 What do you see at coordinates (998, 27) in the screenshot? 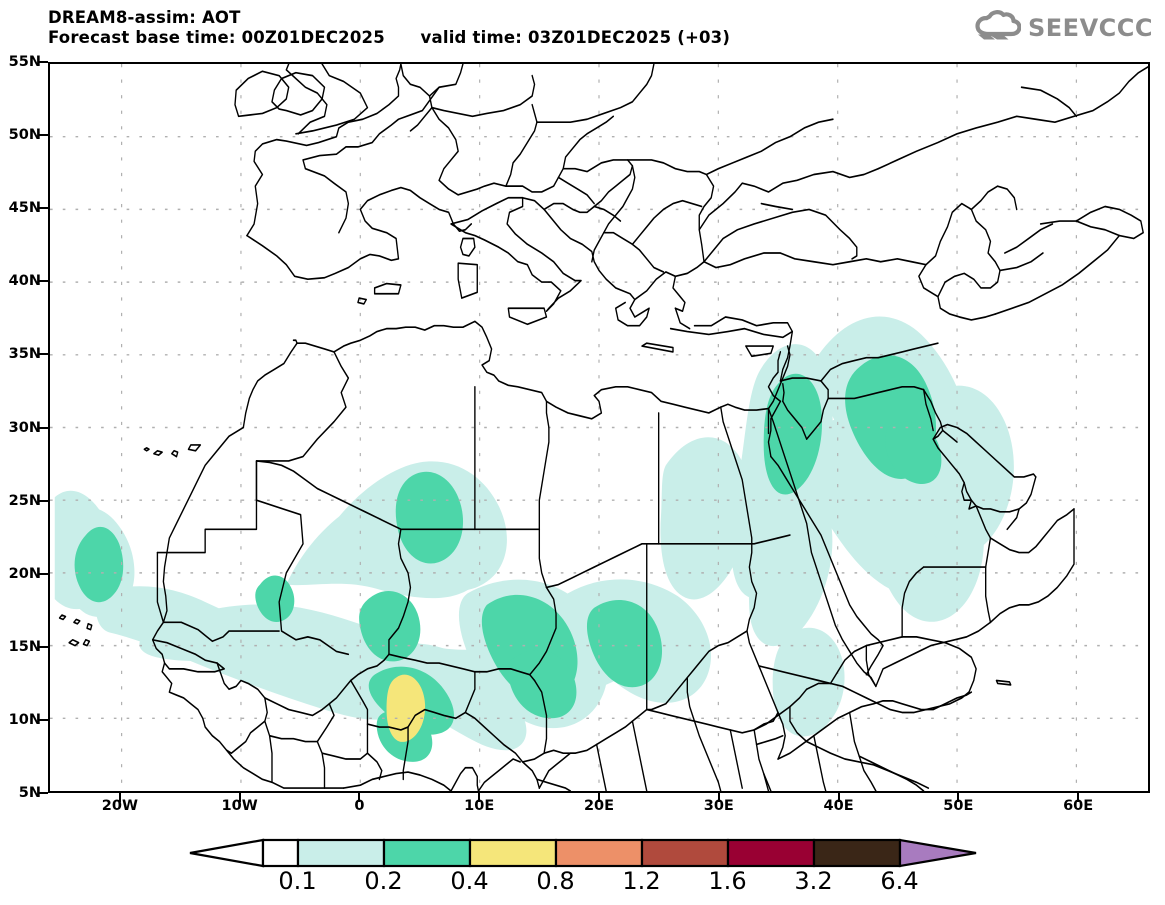
I see `cloud-icon` at bounding box center [998, 27].